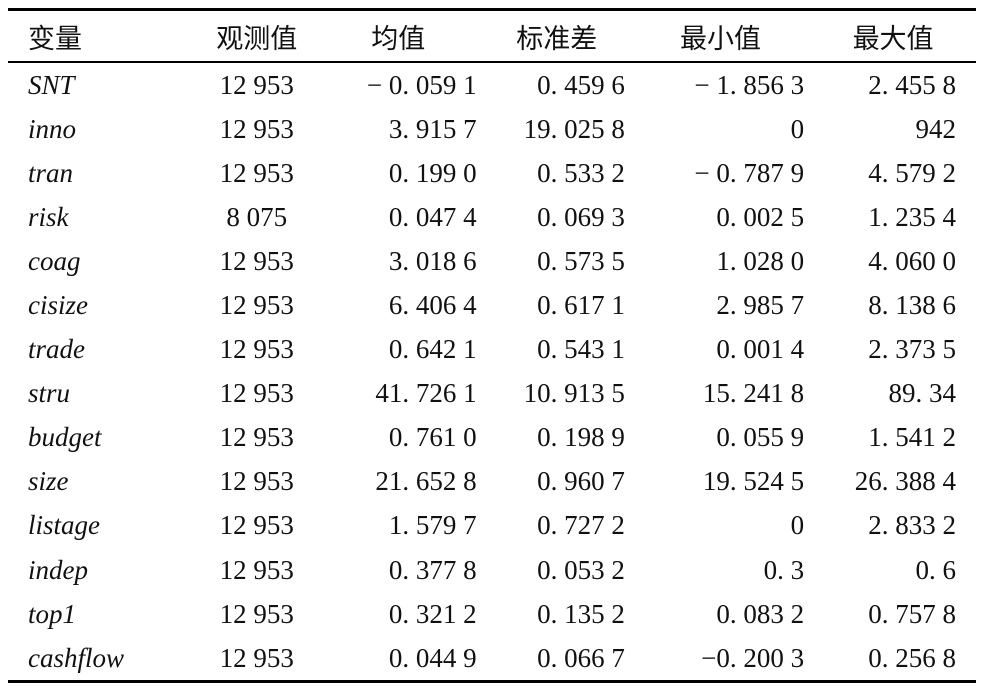 This screenshot has height=688, width=992. Describe the element at coordinates (54, 260) in the screenshot. I see `variable-name: coag` at that location.